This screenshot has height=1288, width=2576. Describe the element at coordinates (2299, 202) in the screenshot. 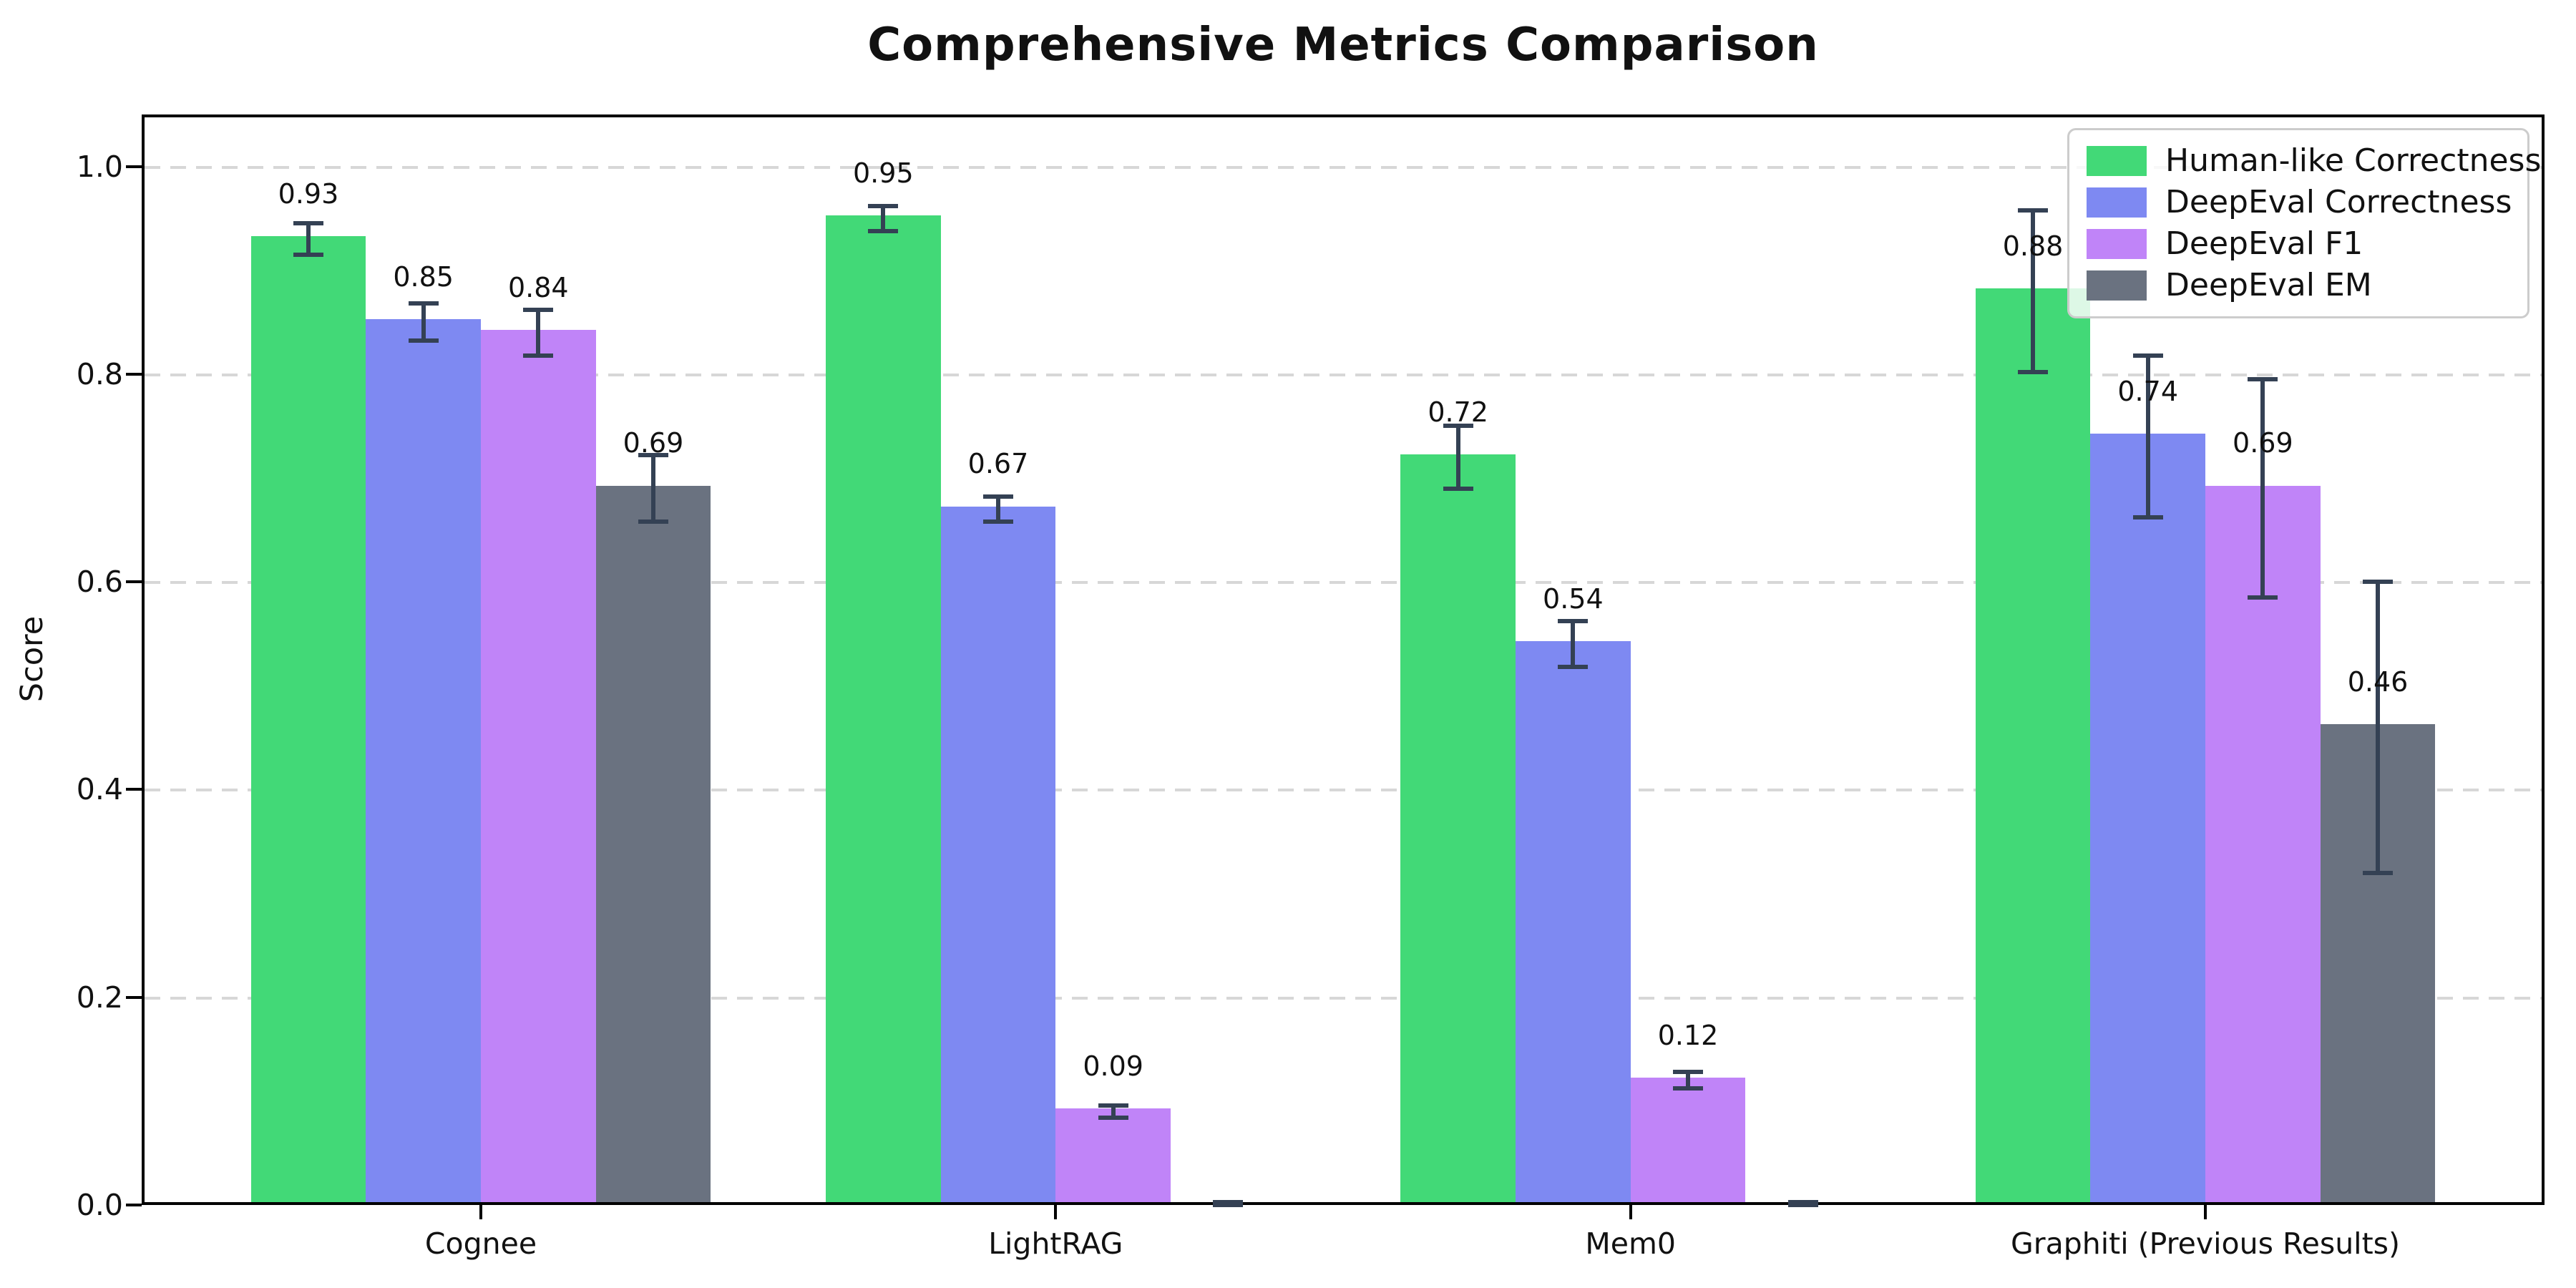

I see `legend-item: DeepEval Correctness` at that location.